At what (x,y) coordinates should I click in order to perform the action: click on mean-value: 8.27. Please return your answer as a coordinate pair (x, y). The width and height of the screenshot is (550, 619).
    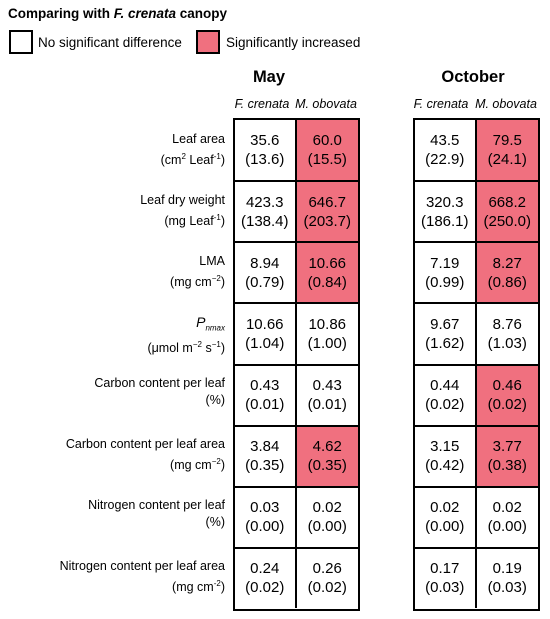
    Looking at the image, I should click on (507, 263).